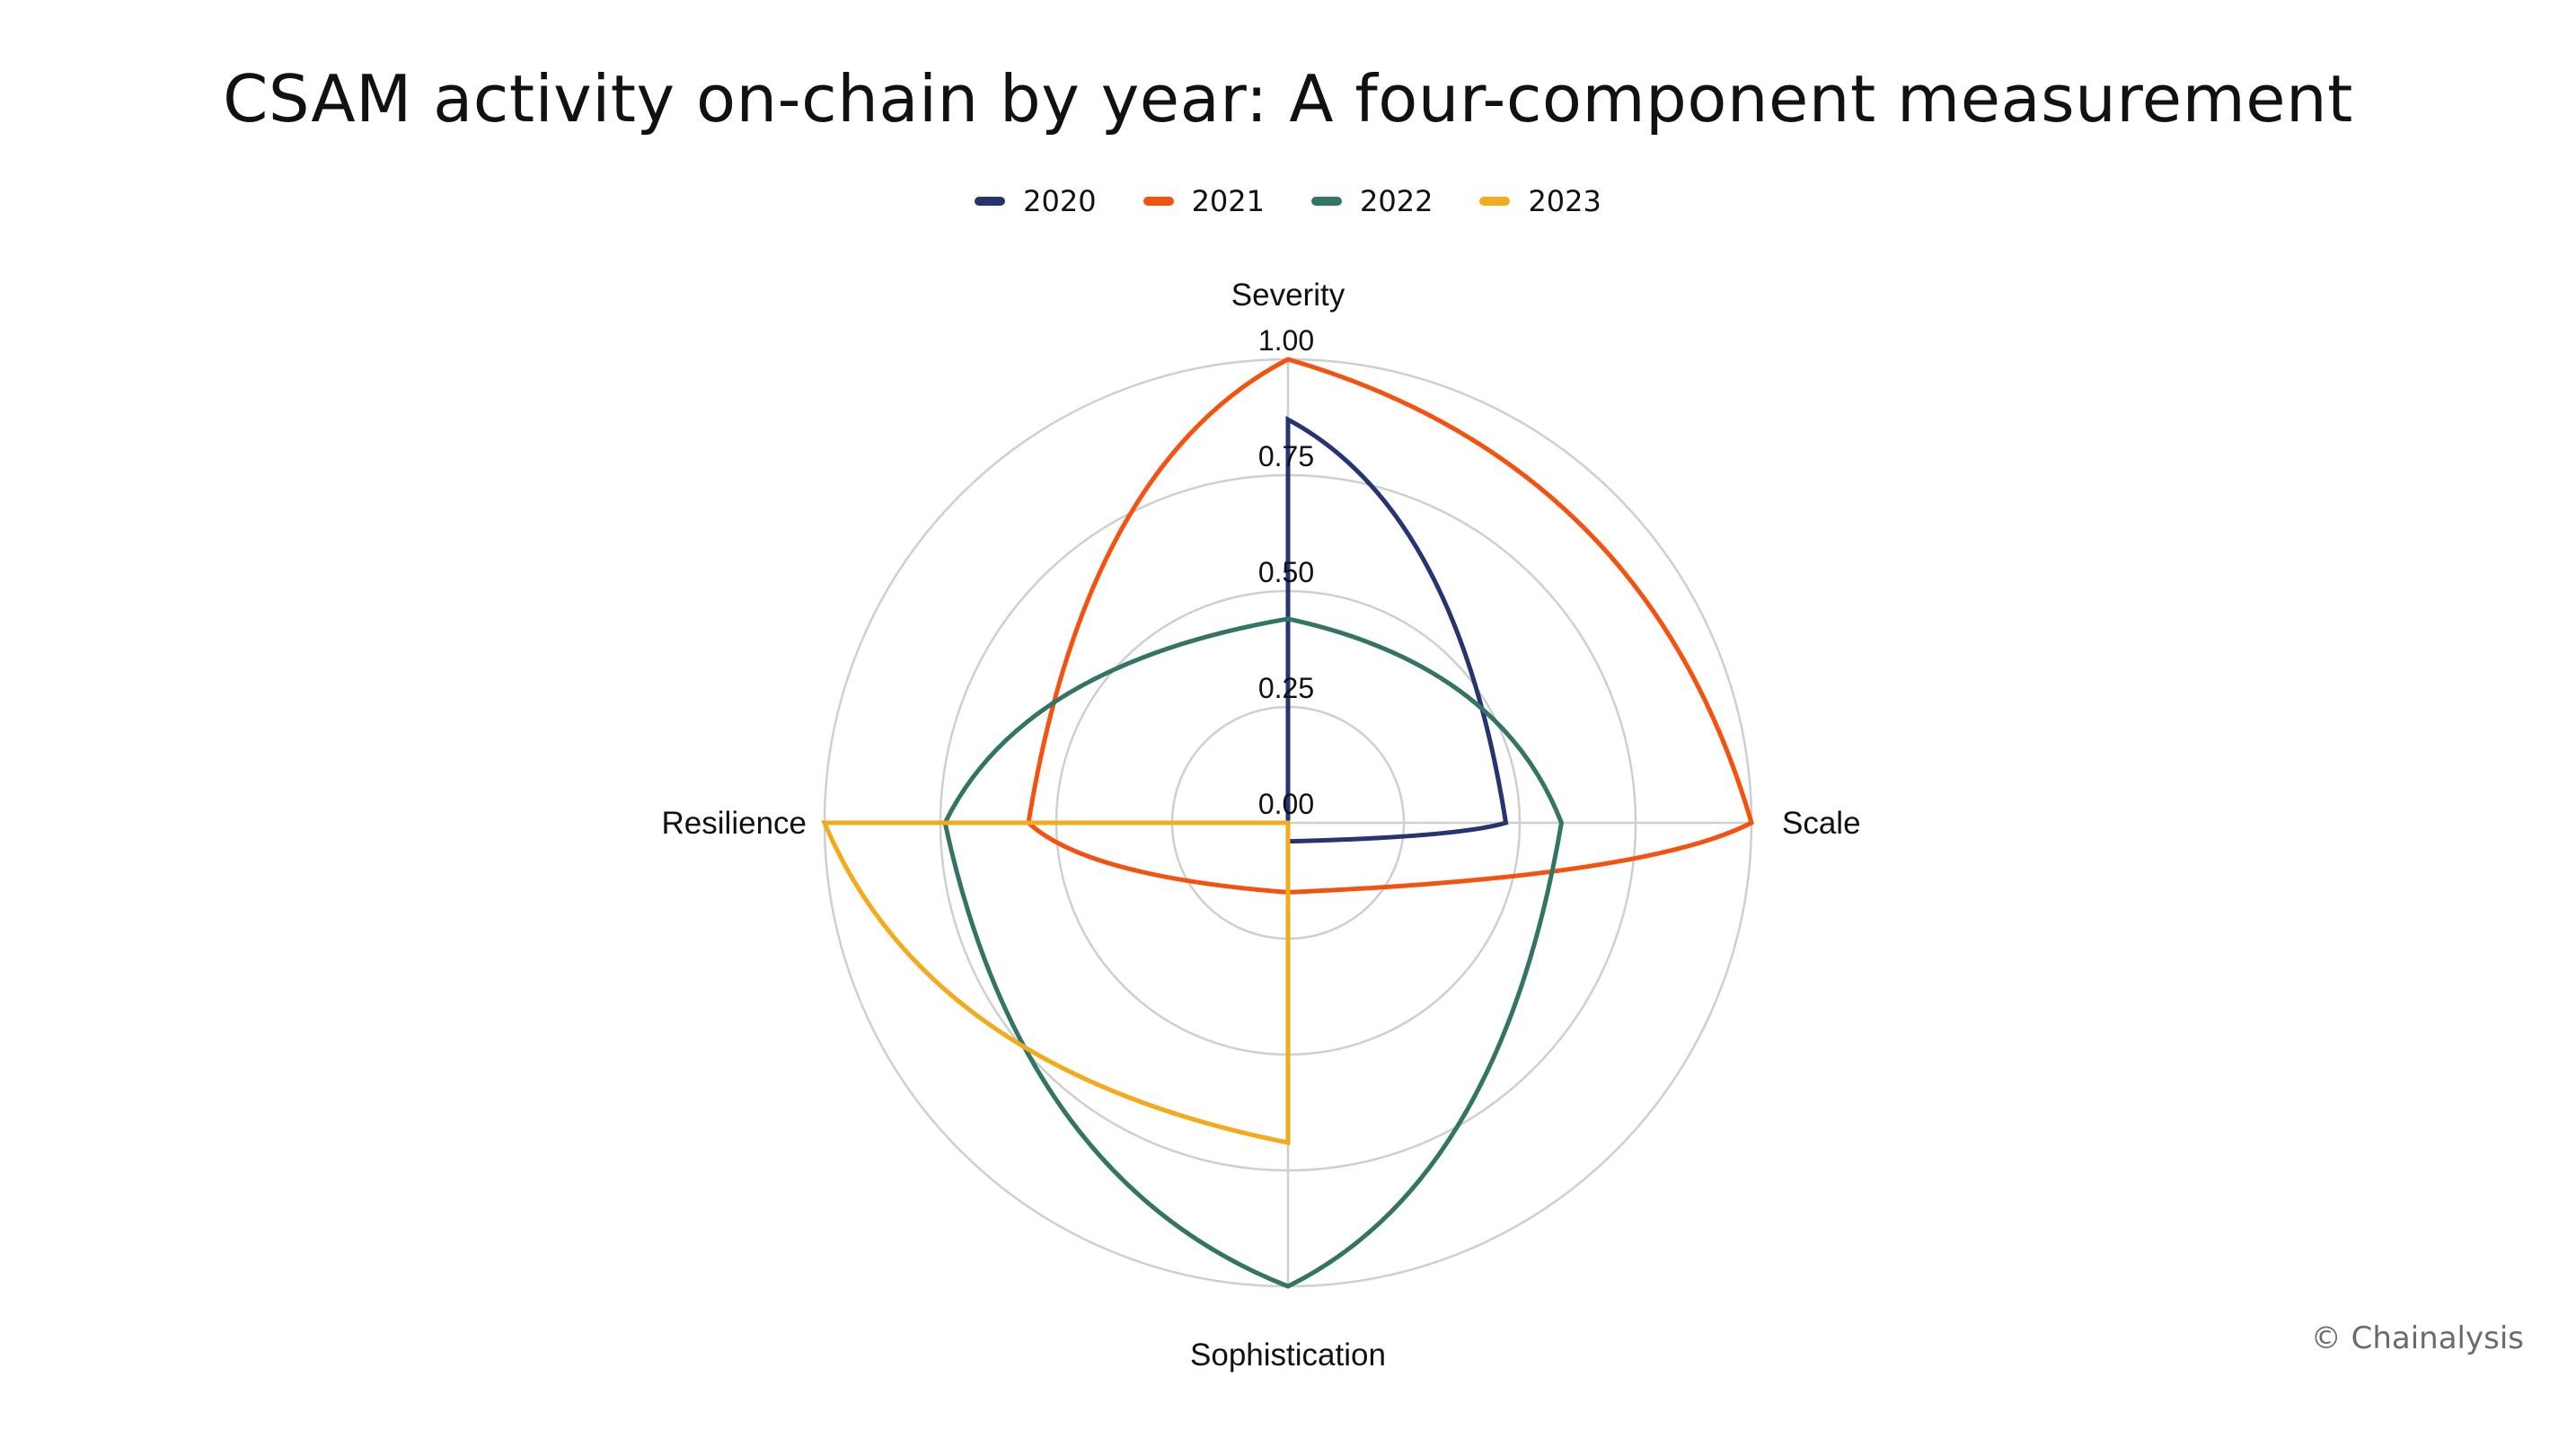 The width and height of the screenshot is (2576, 1439). I want to click on series-line-2023, so click(1056, 983).